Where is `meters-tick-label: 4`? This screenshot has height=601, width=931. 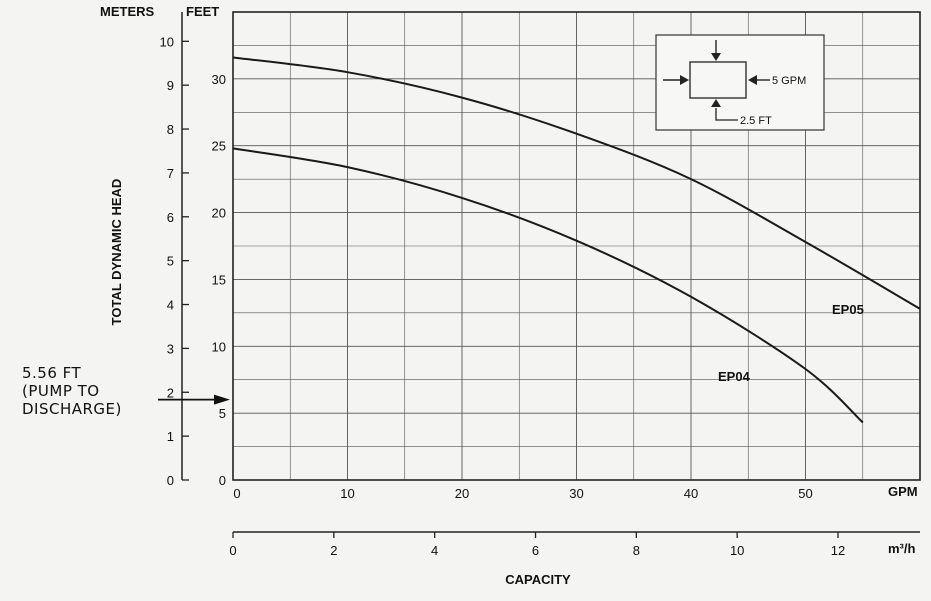
meters-tick-label: 4 is located at coordinates (170, 305).